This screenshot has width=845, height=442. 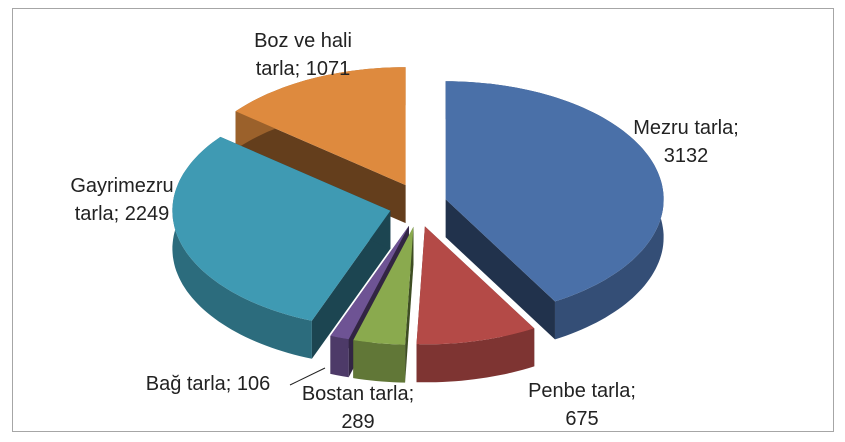 What do you see at coordinates (686, 142) in the screenshot?
I see `data-label: Mezru tarla; 3132` at bounding box center [686, 142].